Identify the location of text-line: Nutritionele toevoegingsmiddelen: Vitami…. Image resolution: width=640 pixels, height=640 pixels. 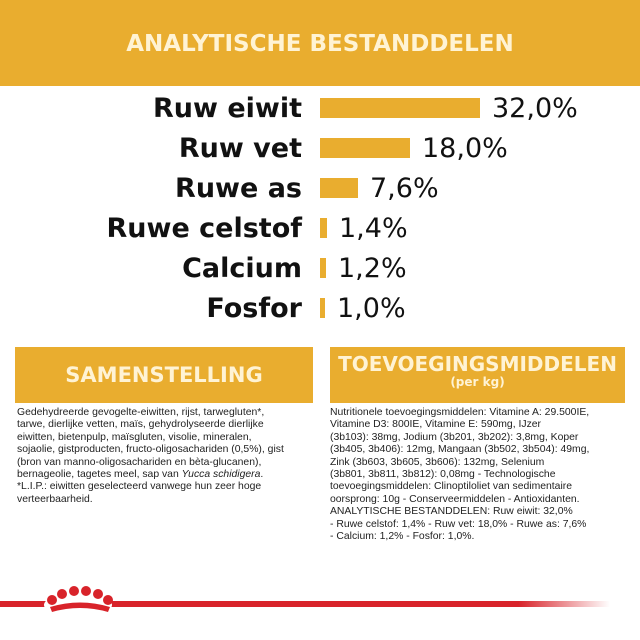
(460, 412).